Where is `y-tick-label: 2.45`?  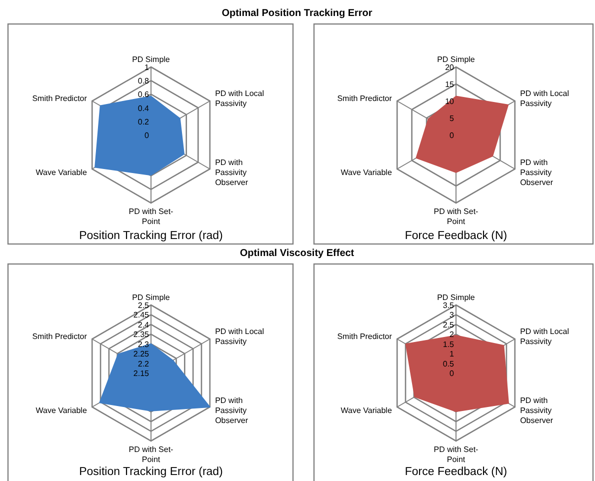
y-tick-label: 2.45 is located at coordinates (141, 315).